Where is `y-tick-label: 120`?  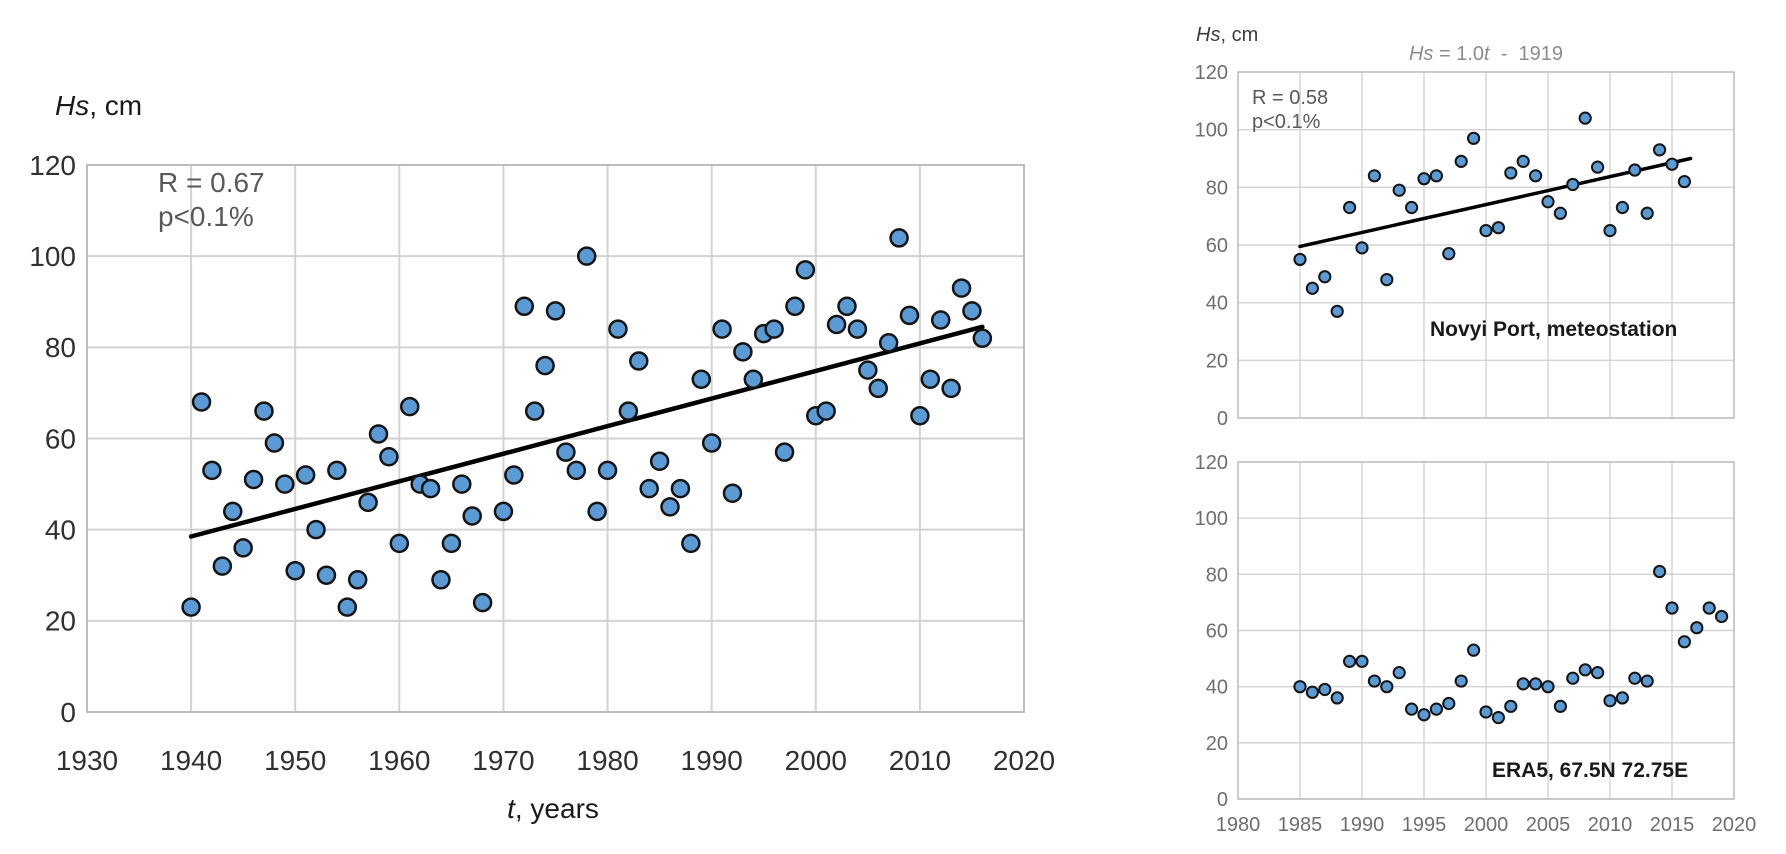
y-tick-label: 120 is located at coordinates (1211, 463).